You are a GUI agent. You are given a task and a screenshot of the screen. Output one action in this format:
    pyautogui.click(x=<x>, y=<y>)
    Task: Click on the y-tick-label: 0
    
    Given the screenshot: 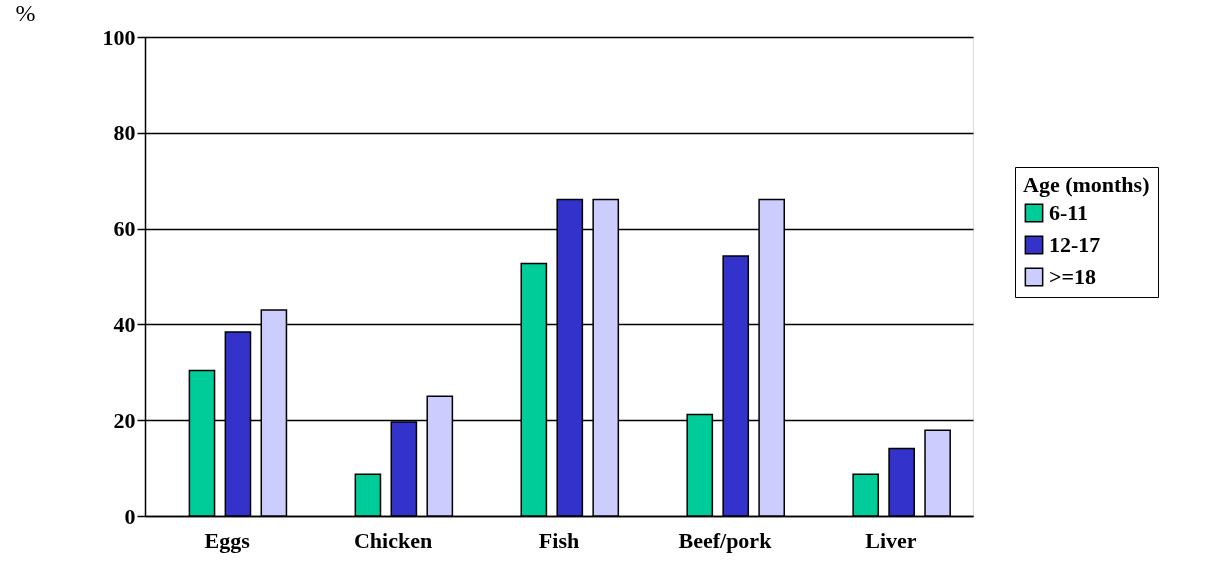 What is the action you would take?
    pyautogui.click(x=130, y=516)
    